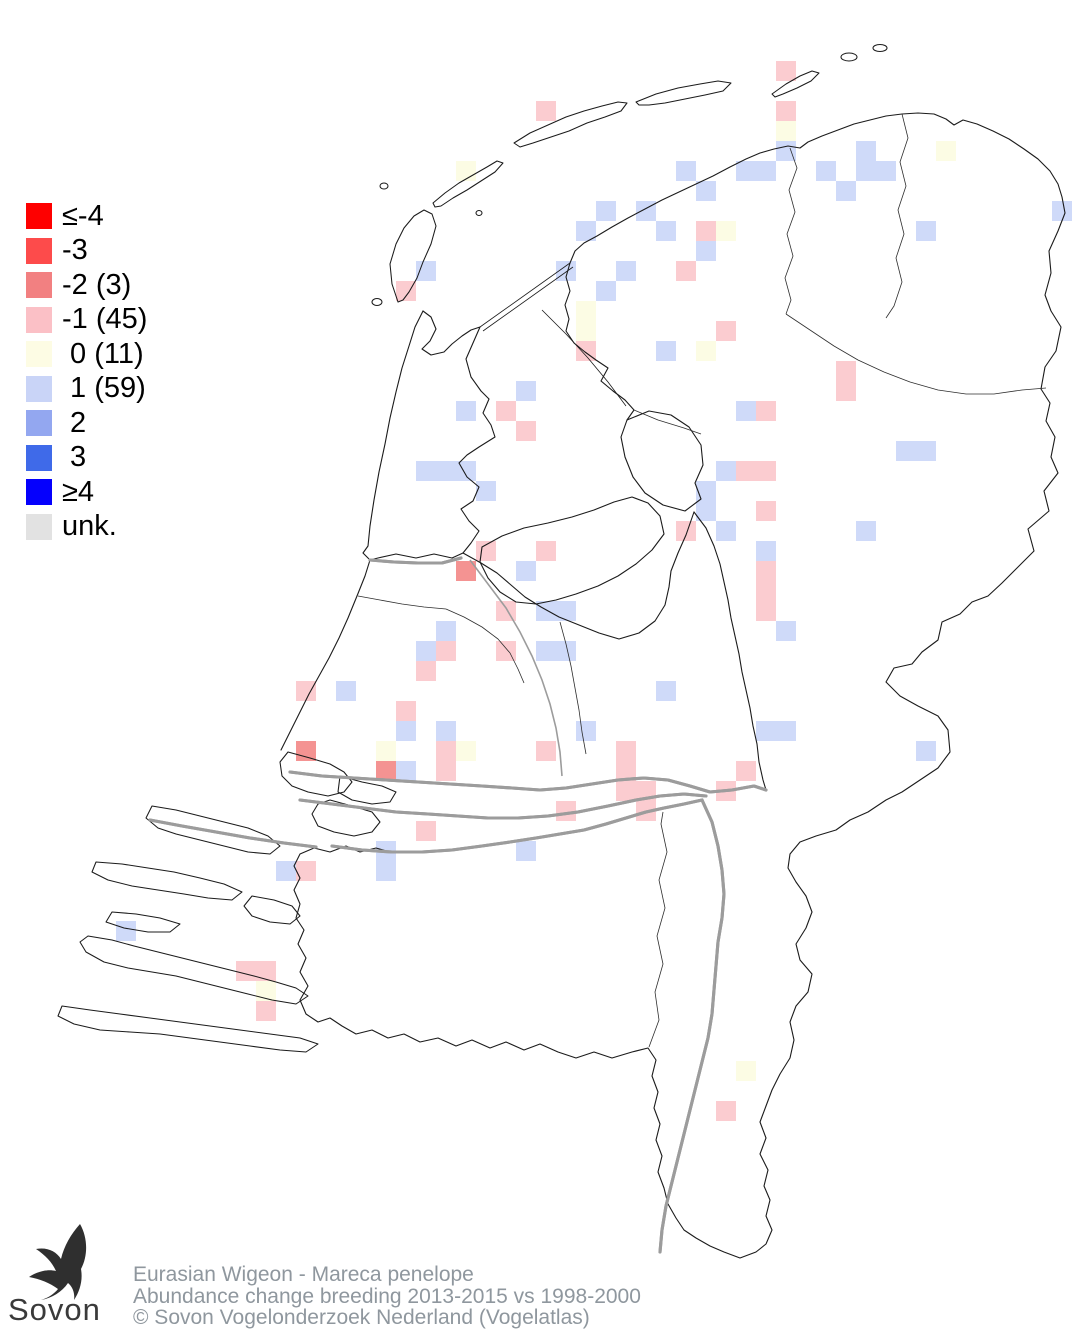  I want to click on amsterdam-rijnkanaal, so click(516, 668).